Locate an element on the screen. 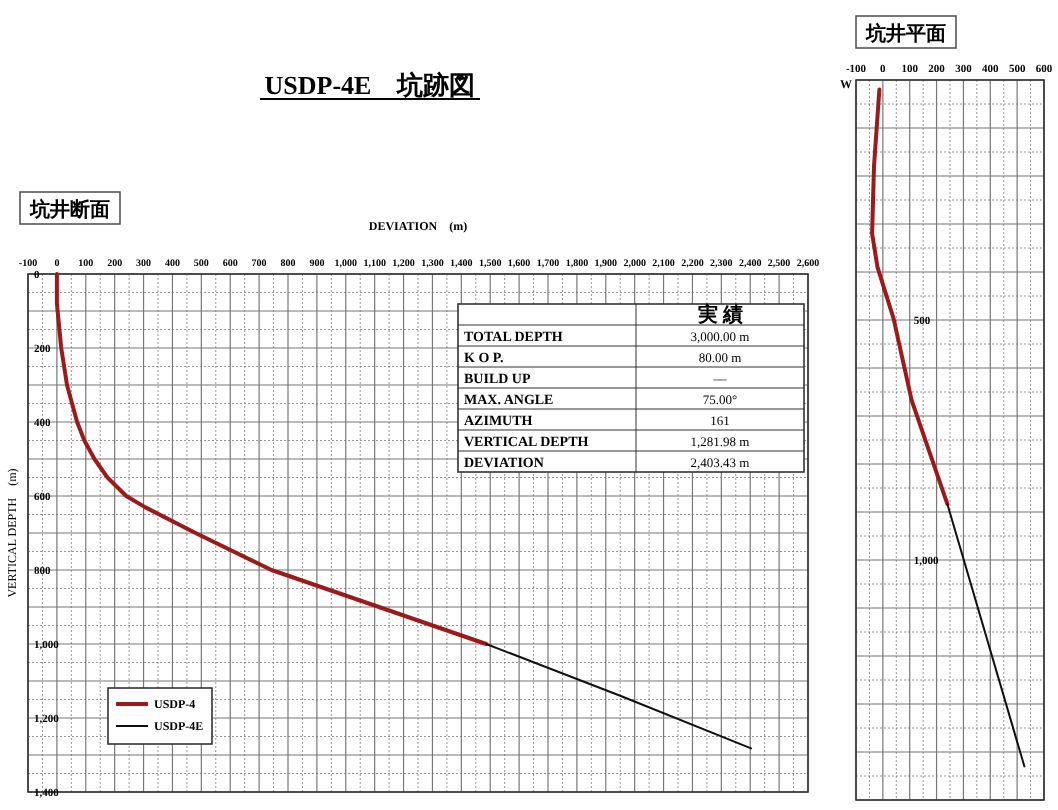 The height and width of the screenshot is (810, 1058). annotation: 実 績 is located at coordinates (719, 315).